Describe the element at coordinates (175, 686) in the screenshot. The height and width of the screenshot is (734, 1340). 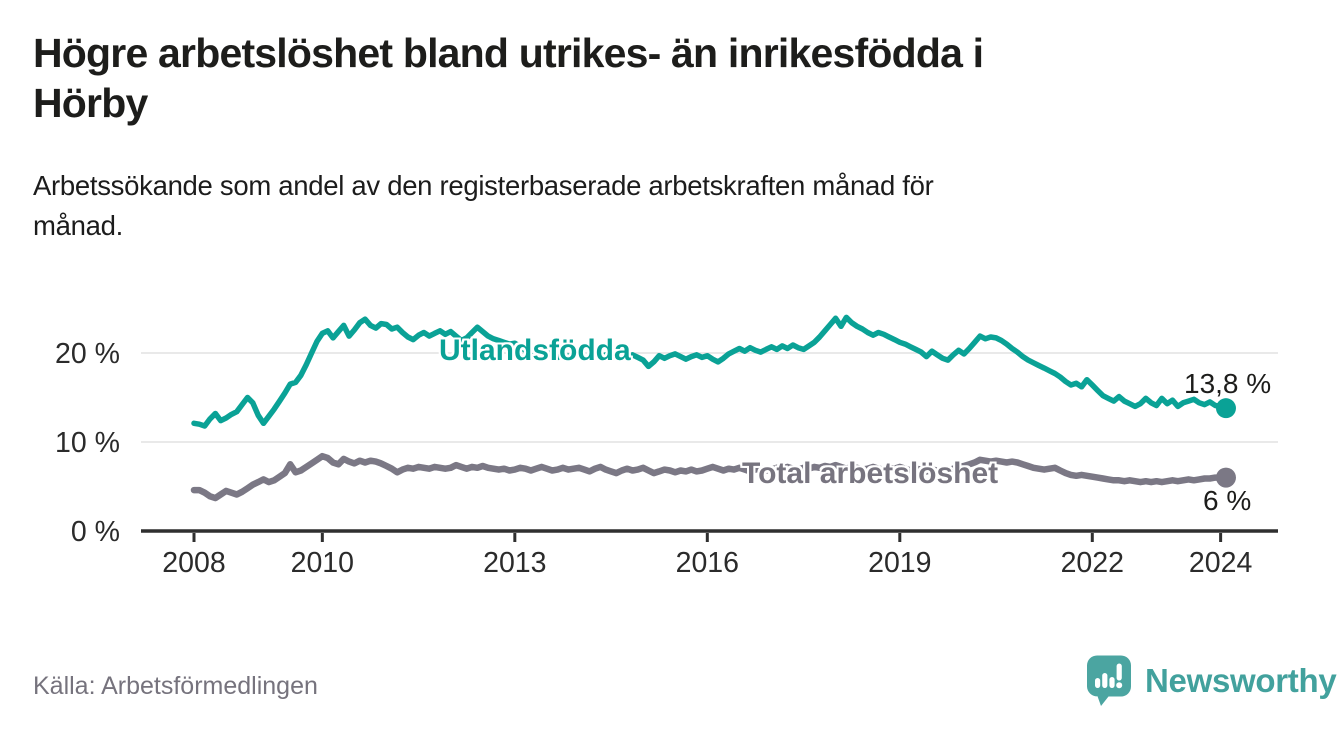
I see `source-attribution: Källa: Arbetsförmedlingen` at that location.